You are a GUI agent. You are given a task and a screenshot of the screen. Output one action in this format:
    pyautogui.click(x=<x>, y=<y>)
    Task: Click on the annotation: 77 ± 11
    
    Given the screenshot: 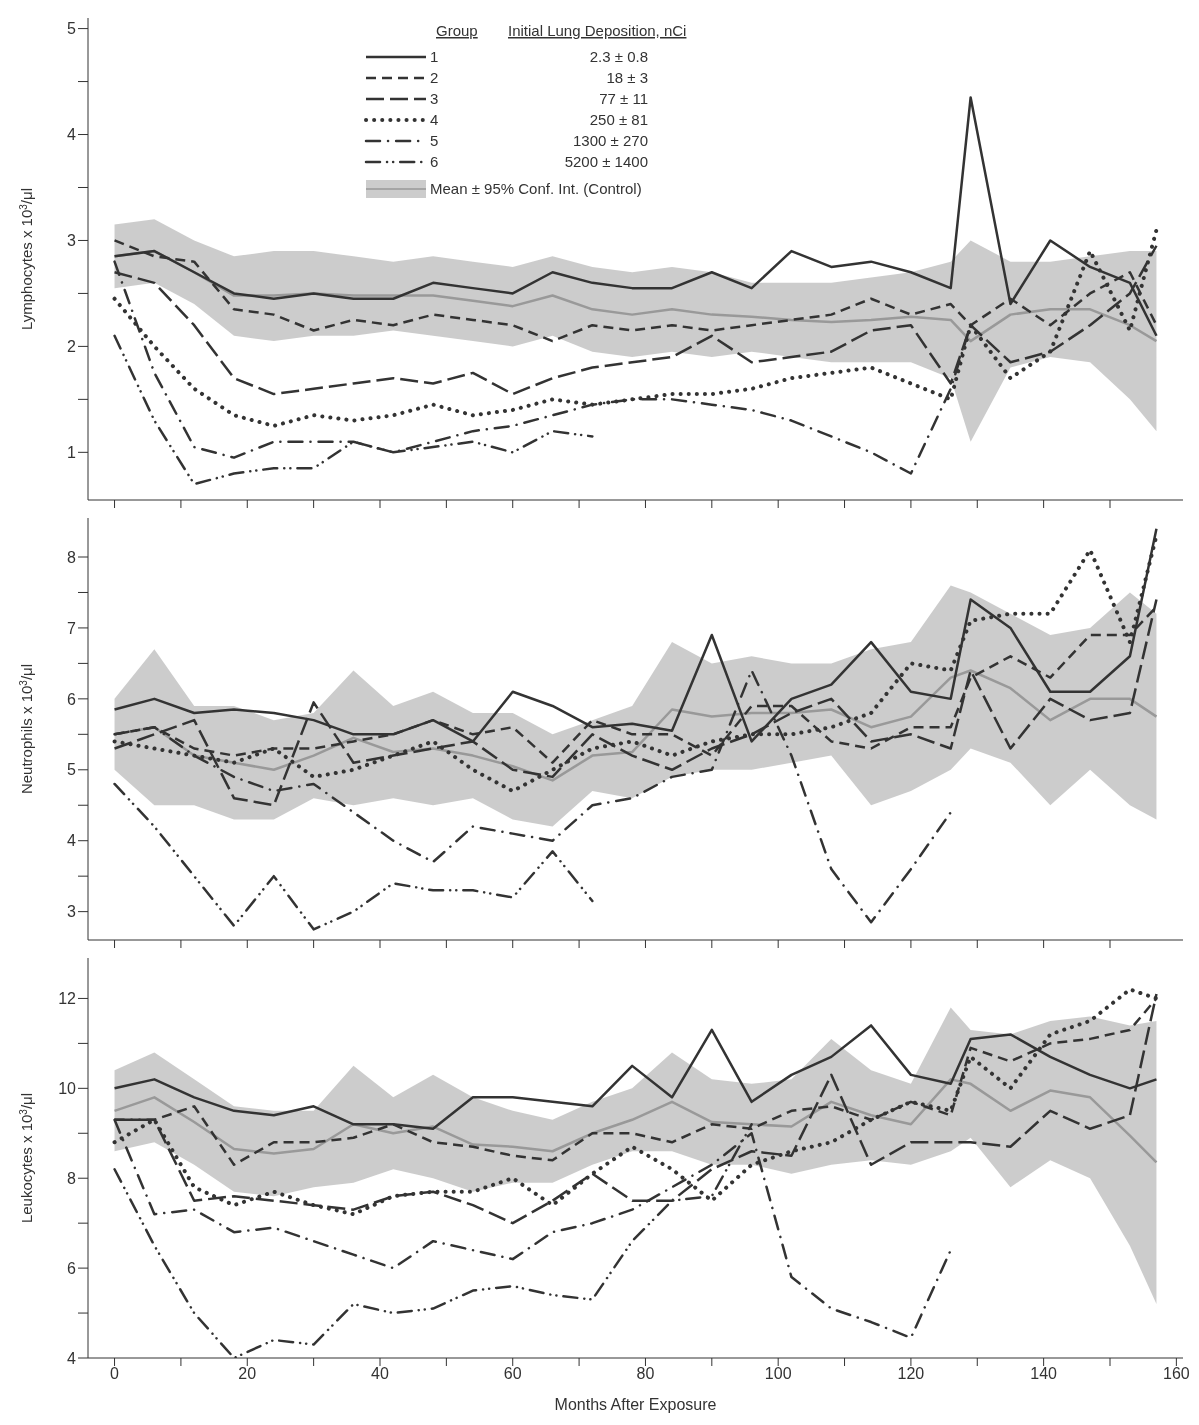 What is the action you would take?
    pyautogui.click(x=623, y=98)
    